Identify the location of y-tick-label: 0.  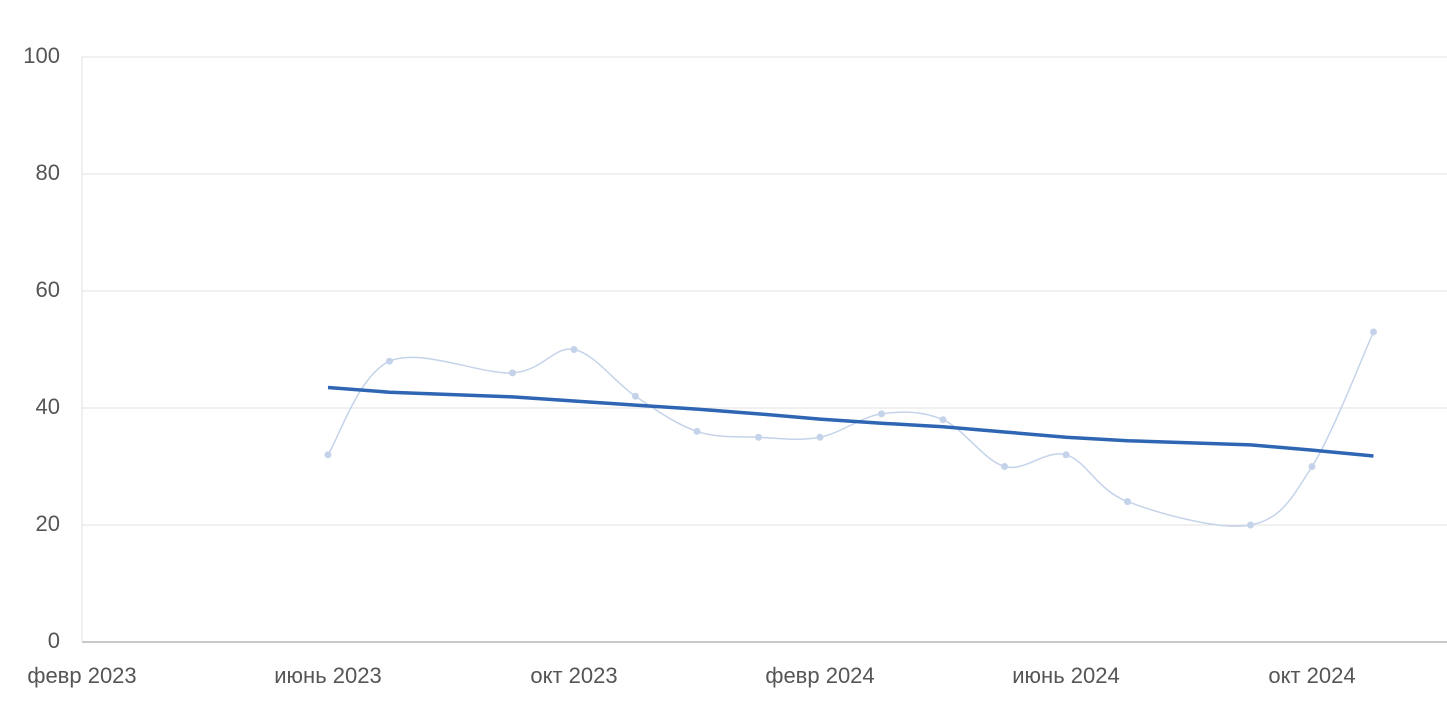
(54, 640).